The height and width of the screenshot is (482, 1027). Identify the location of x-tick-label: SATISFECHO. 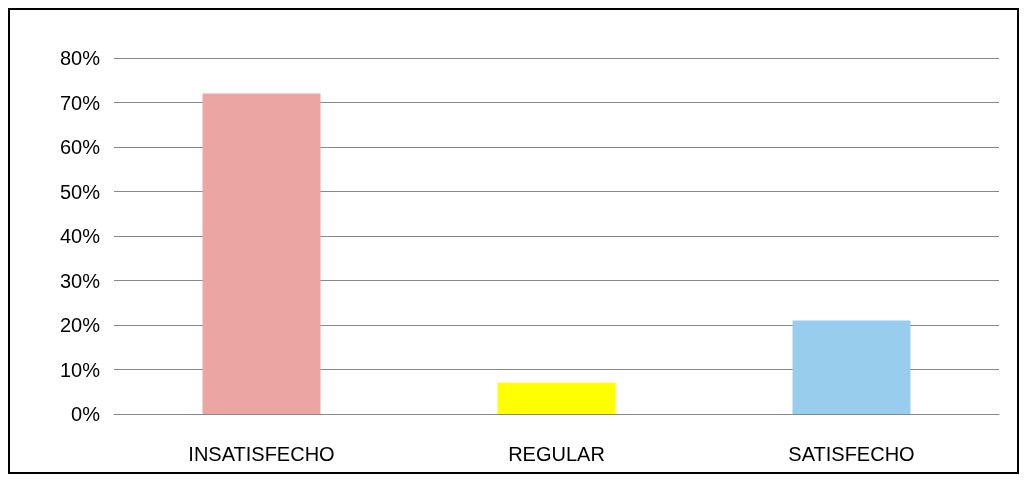
(851, 454).